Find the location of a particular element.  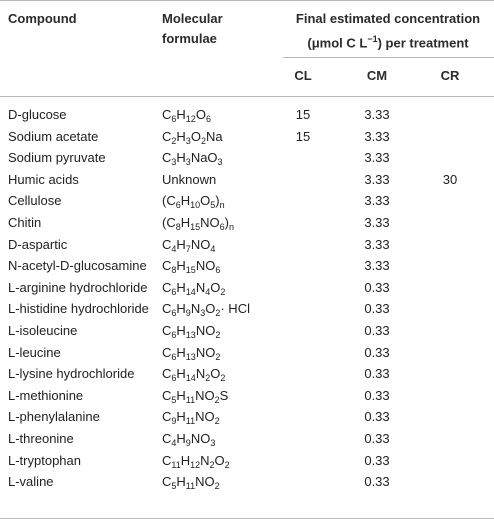

table-row: N-acetyl-D-glucosamine C8H15NO6 3.33 is located at coordinates (247, 266).